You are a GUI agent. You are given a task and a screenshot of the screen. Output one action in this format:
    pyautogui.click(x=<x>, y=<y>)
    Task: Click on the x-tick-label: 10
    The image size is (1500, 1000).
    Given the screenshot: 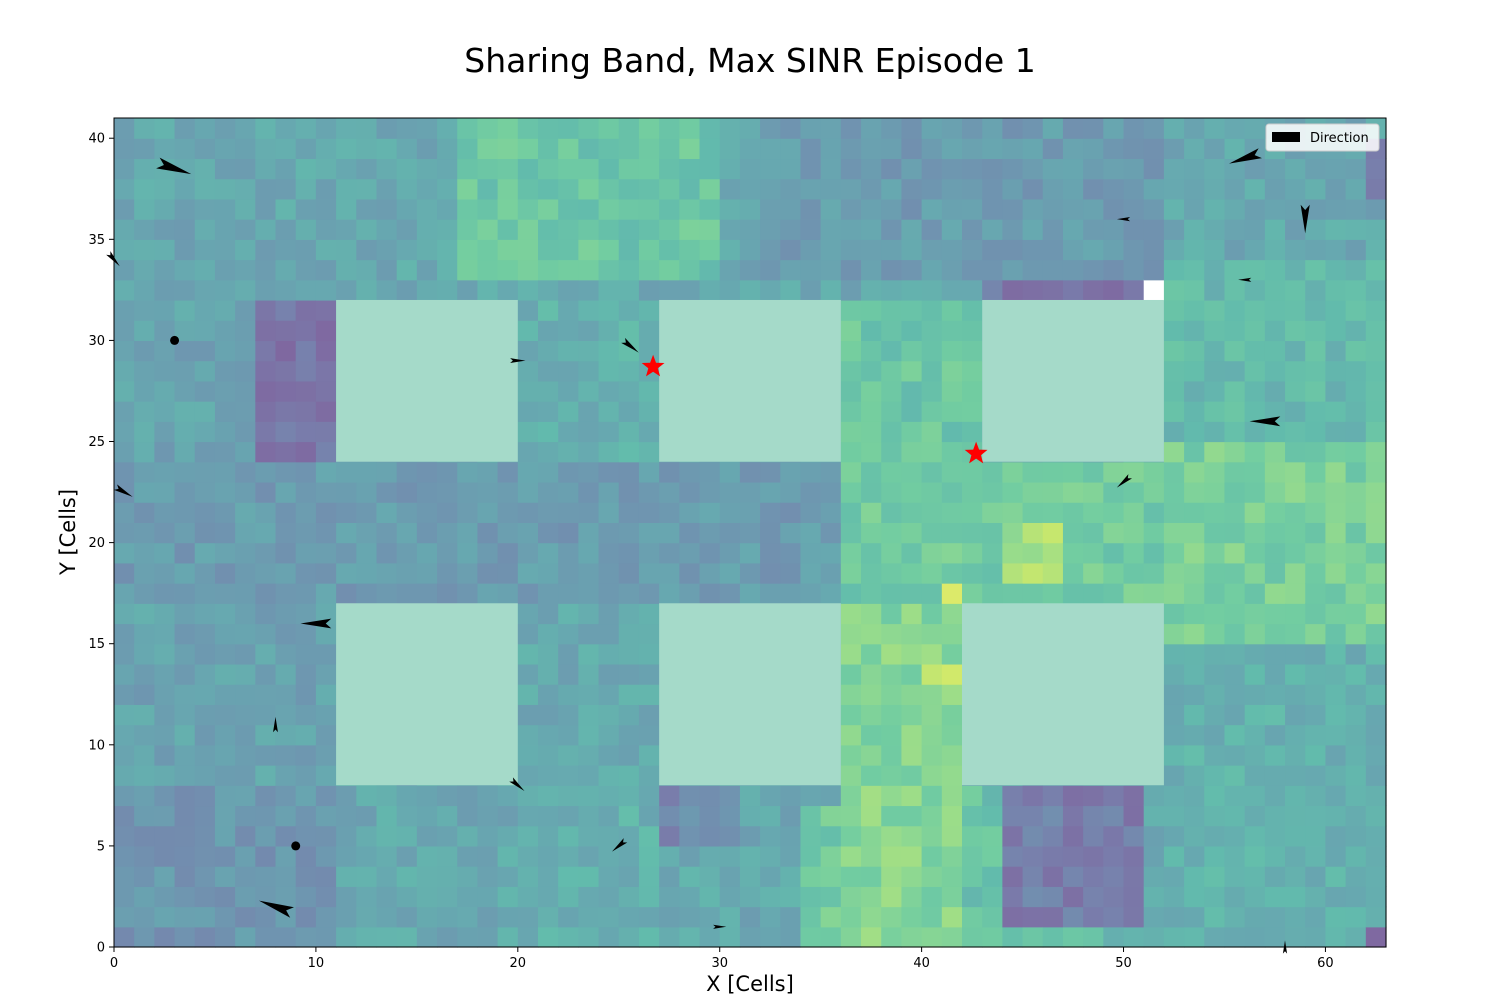 What is the action you would take?
    pyautogui.click(x=316, y=963)
    